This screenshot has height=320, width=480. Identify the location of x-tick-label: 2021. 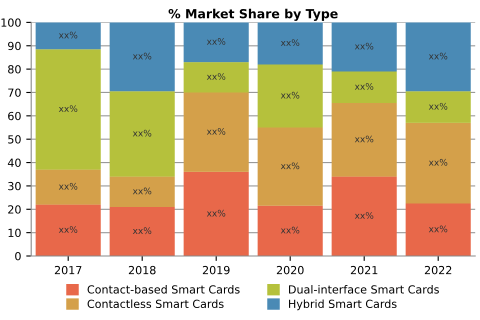
(364, 270).